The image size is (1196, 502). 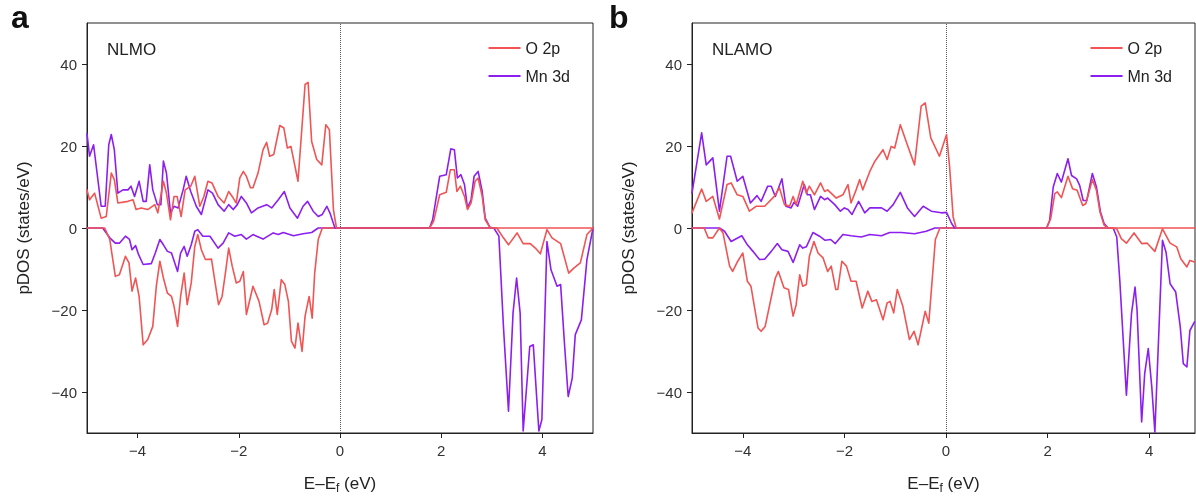 What do you see at coordinates (20, 17) in the screenshot?
I see `chart-title: a` at bounding box center [20, 17].